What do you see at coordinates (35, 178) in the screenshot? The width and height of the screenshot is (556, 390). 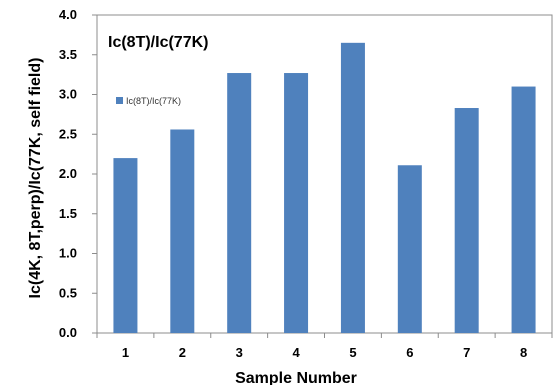 I see `y-axis-label: Ic(4K, 8T,perp)/Ic(77K, self field)` at bounding box center [35, 178].